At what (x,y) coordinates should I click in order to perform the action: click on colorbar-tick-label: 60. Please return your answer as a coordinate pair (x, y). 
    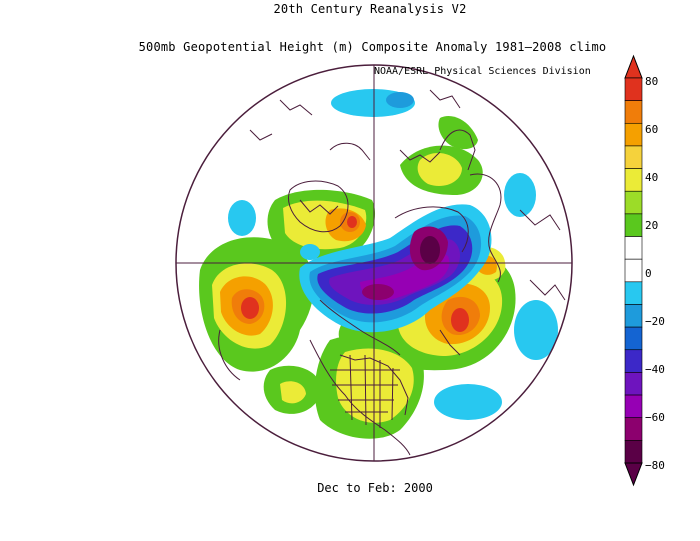
    Looking at the image, I should click on (651, 129).